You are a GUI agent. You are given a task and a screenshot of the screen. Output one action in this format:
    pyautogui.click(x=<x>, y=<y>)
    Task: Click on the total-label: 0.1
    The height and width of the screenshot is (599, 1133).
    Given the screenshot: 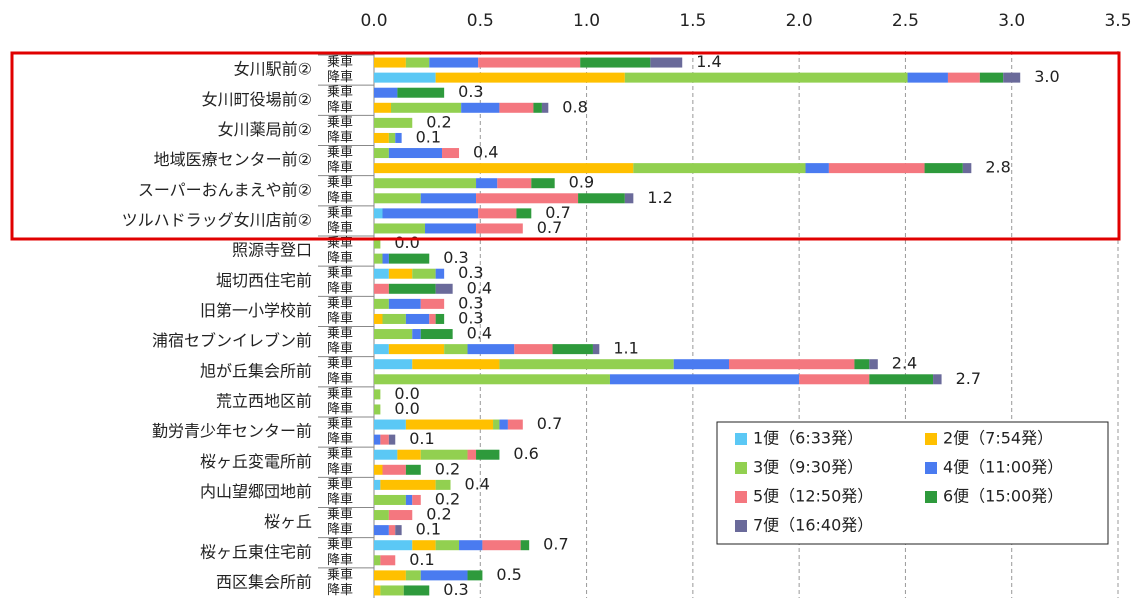 What is the action you would take?
    pyautogui.click(x=421, y=438)
    